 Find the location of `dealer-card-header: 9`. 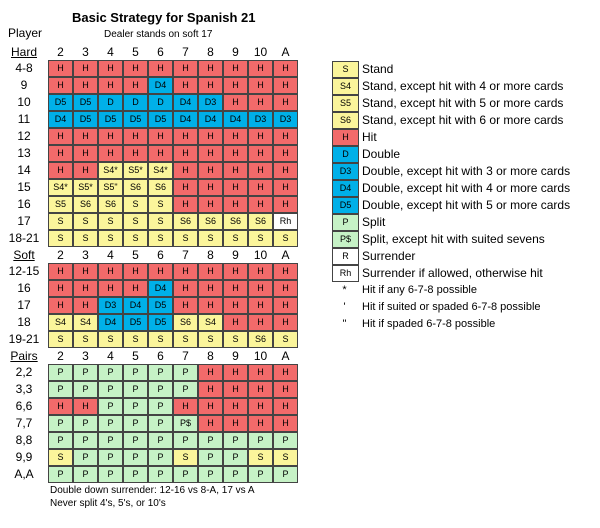

dealer-card-header: 9 is located at coordinates (235, 52).